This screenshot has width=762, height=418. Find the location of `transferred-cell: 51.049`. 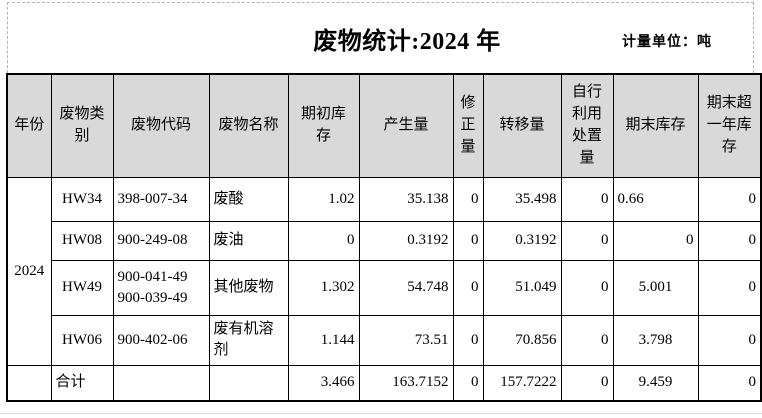

transferred-cell: 51.049 is located at coordinates (522, 287).